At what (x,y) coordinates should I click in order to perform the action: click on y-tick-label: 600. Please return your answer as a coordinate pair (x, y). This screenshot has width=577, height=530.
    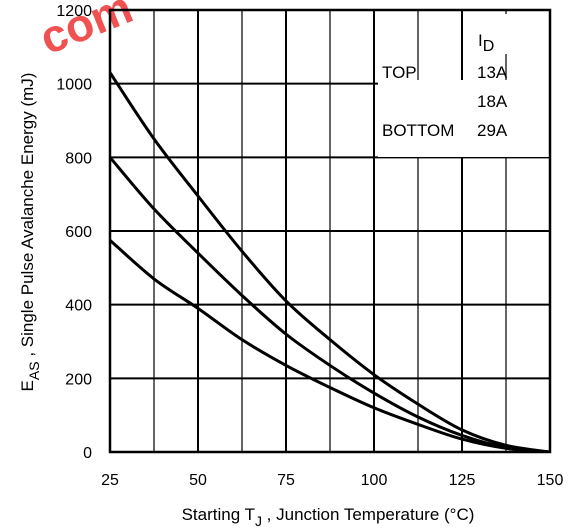
    Looking at the image, I should click on (78, 232).